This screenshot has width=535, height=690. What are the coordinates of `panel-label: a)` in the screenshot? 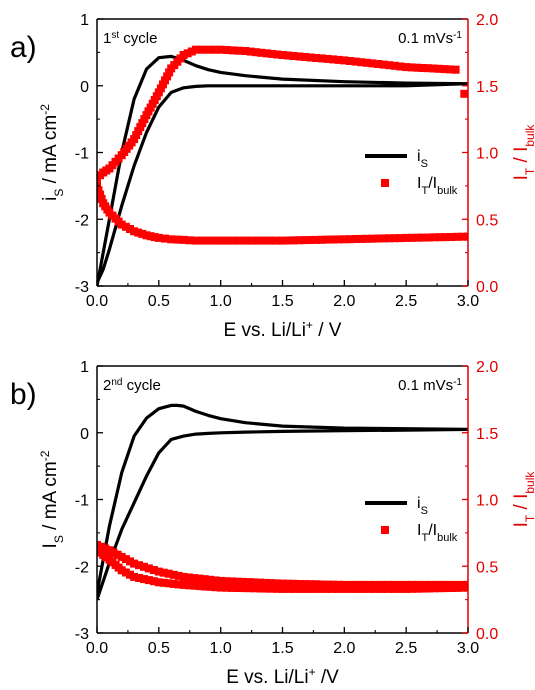 It's located at (23, 47).